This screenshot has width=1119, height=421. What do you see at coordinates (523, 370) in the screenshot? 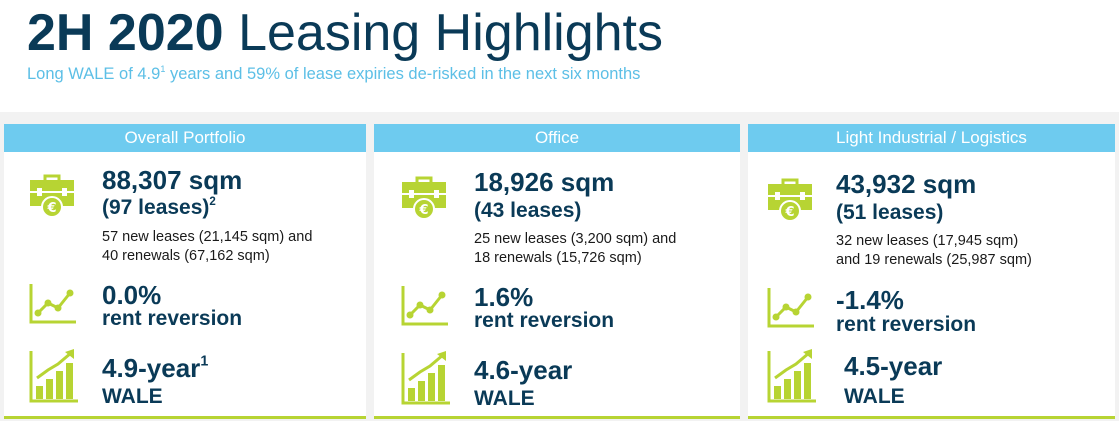
I see `wale-value: 4.6-year` at bounding box center [523, 370].